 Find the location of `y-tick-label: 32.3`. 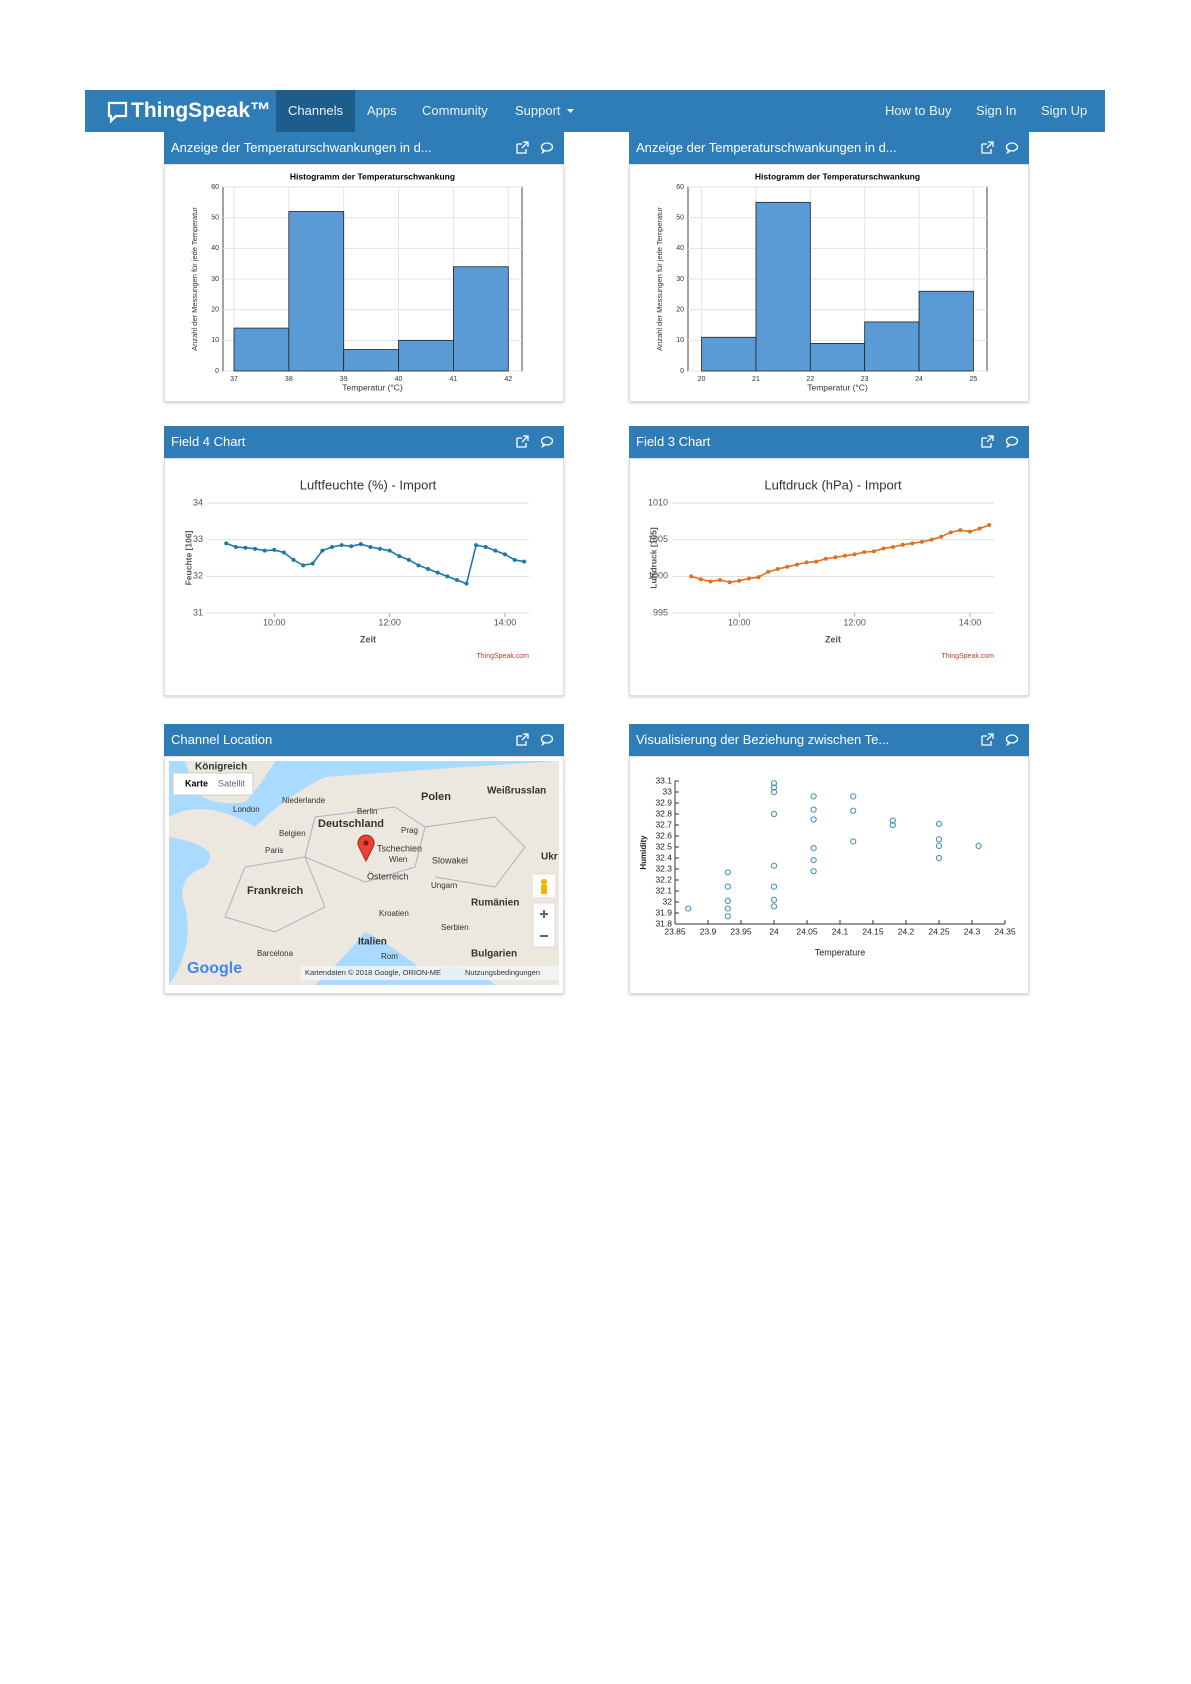

y-tick-label: 32.3 is located at coordinates (663, 868).